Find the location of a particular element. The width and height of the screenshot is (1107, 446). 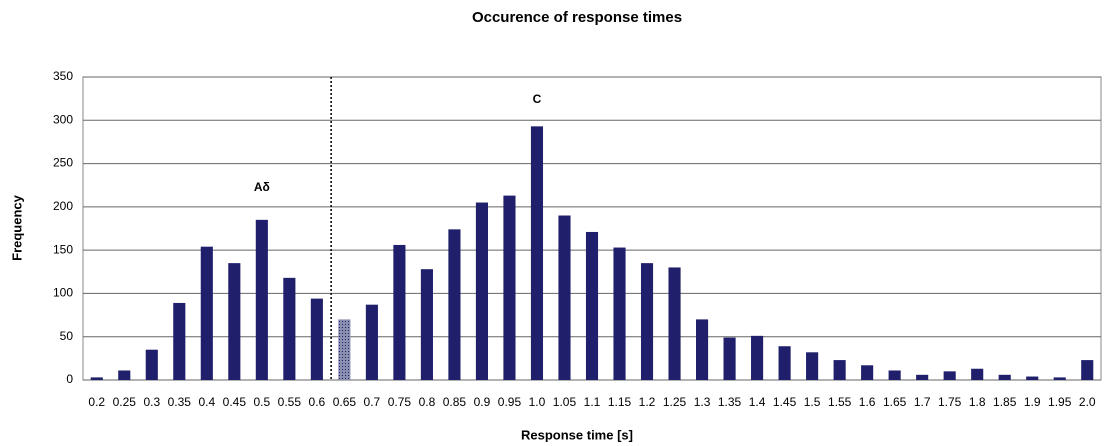

x-tick-label: 0.95 is located at coordinates (510, 402).